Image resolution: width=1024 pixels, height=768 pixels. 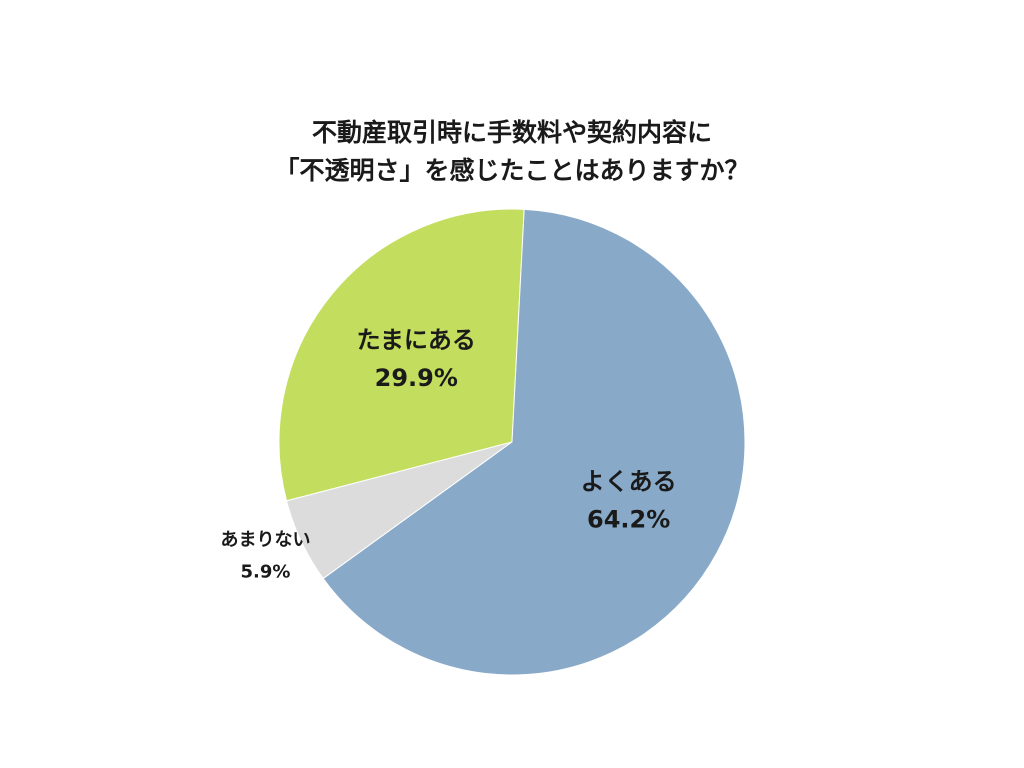 What do you see at coordinates (628, 519) in the screenshot?
I see `slice-value-label: 64.2%` at bounding box center [628, 519].